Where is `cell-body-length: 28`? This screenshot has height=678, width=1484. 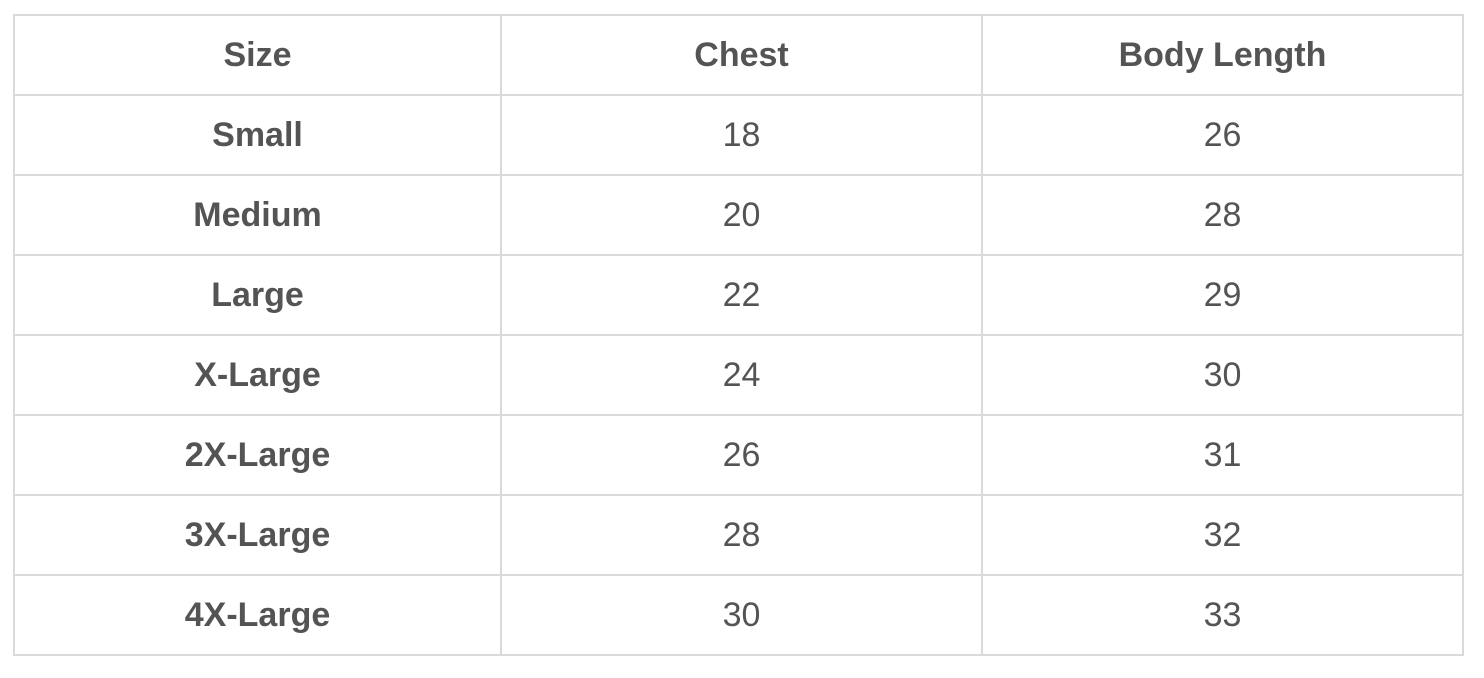 cell-body-length: 28 is located at coordinates (1222, 215).